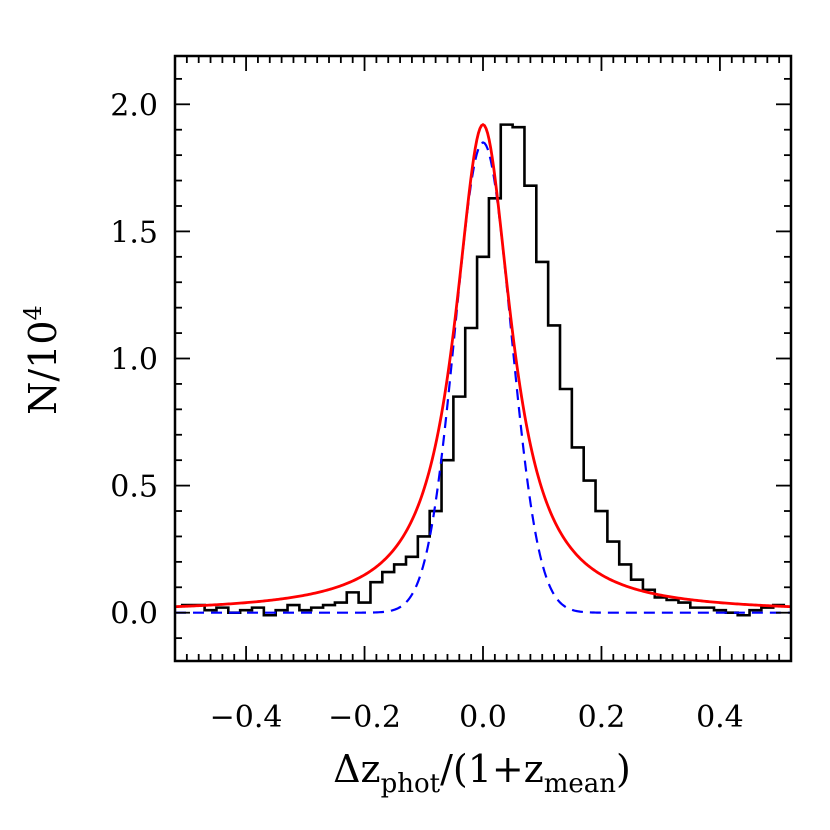 This screenshot has height=830, width=830. What do you see at coordinates (134, 105) in the screenshot?
I see `y-tick-label: 2.0` at bounding box center [134, 105].